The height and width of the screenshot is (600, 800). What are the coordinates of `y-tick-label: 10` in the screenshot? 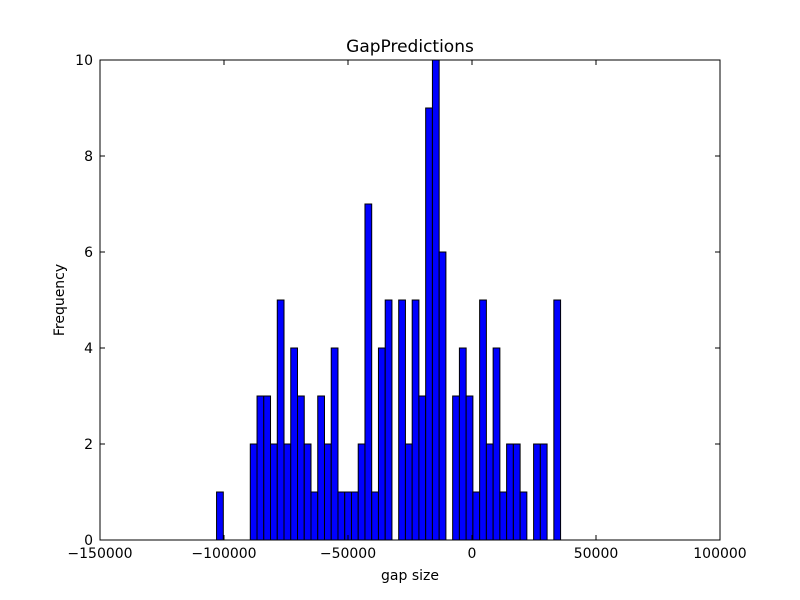 It's located at (84, 61).